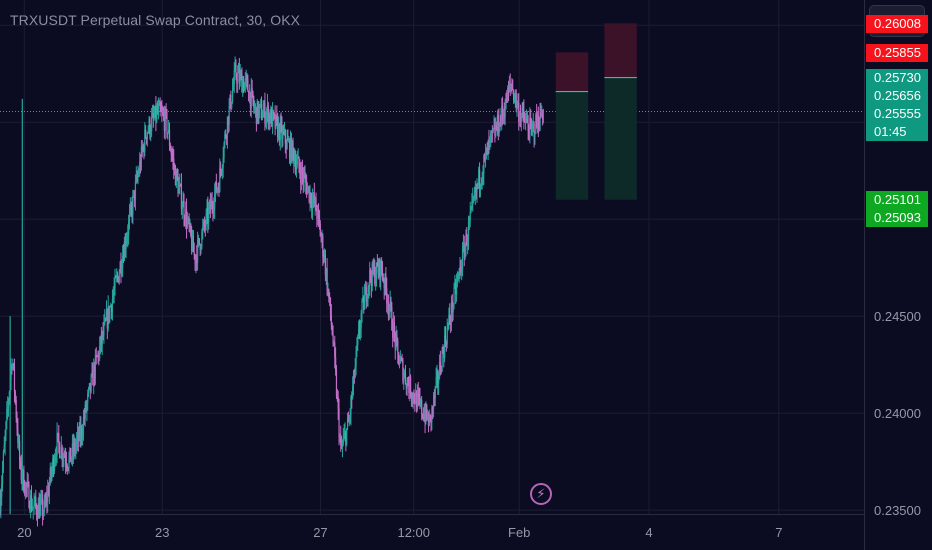 Image resolution: width=932 pixels, height=550 pixels. I want to click on price-badge: 0.25855, so click(897, 53).